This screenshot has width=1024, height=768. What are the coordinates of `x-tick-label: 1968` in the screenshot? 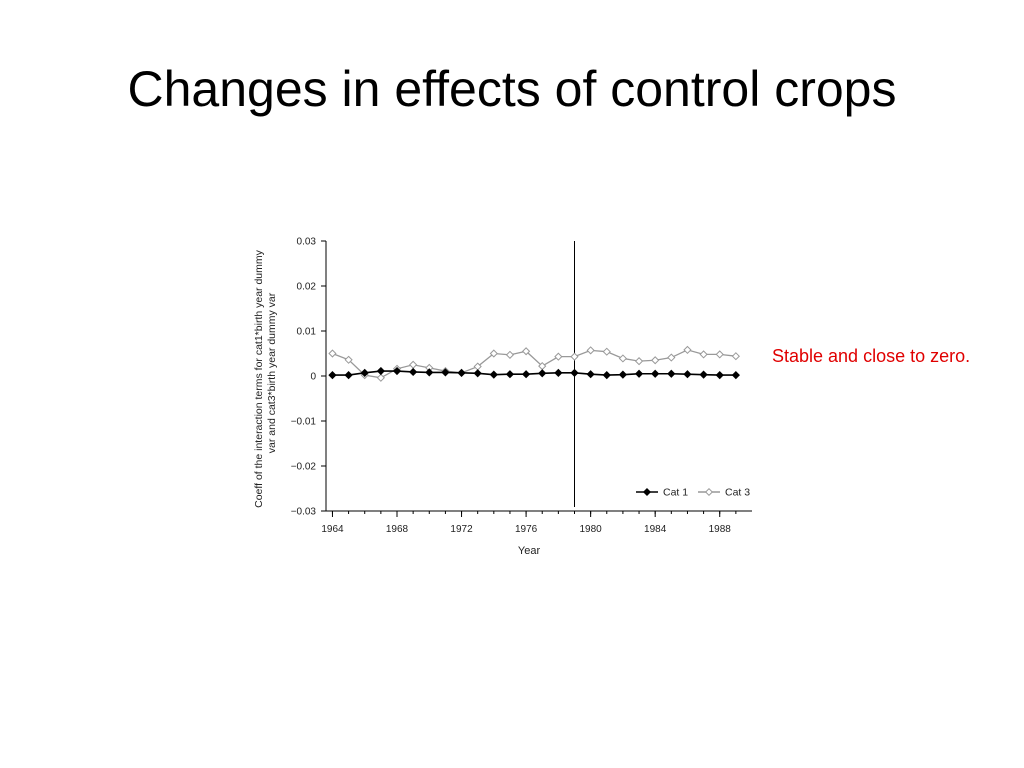 It's located at (397, 529).